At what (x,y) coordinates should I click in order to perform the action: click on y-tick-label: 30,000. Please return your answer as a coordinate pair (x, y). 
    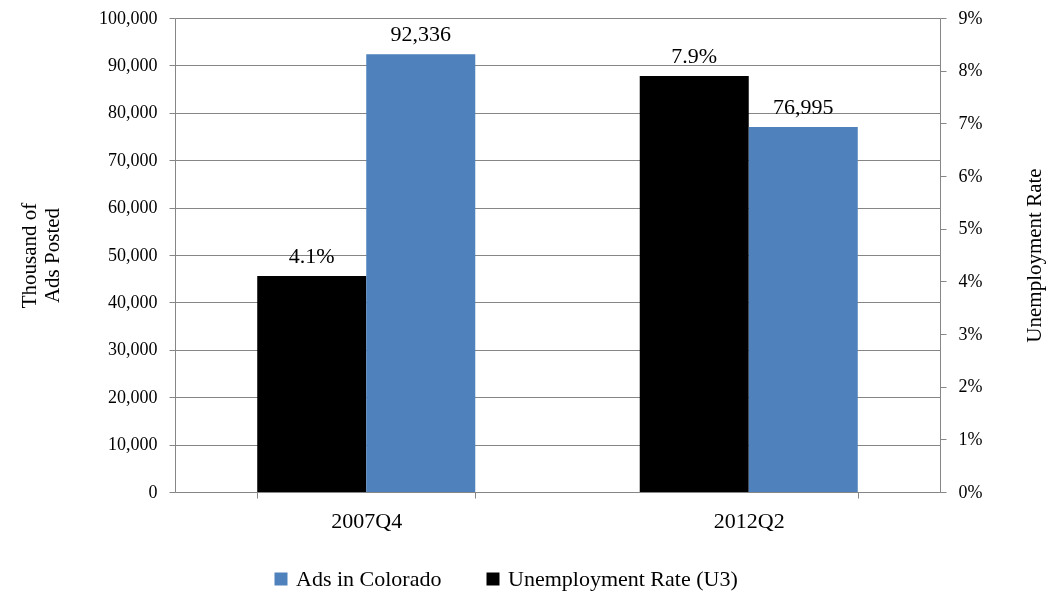
    Looking at the image, I should click on (133, 349).